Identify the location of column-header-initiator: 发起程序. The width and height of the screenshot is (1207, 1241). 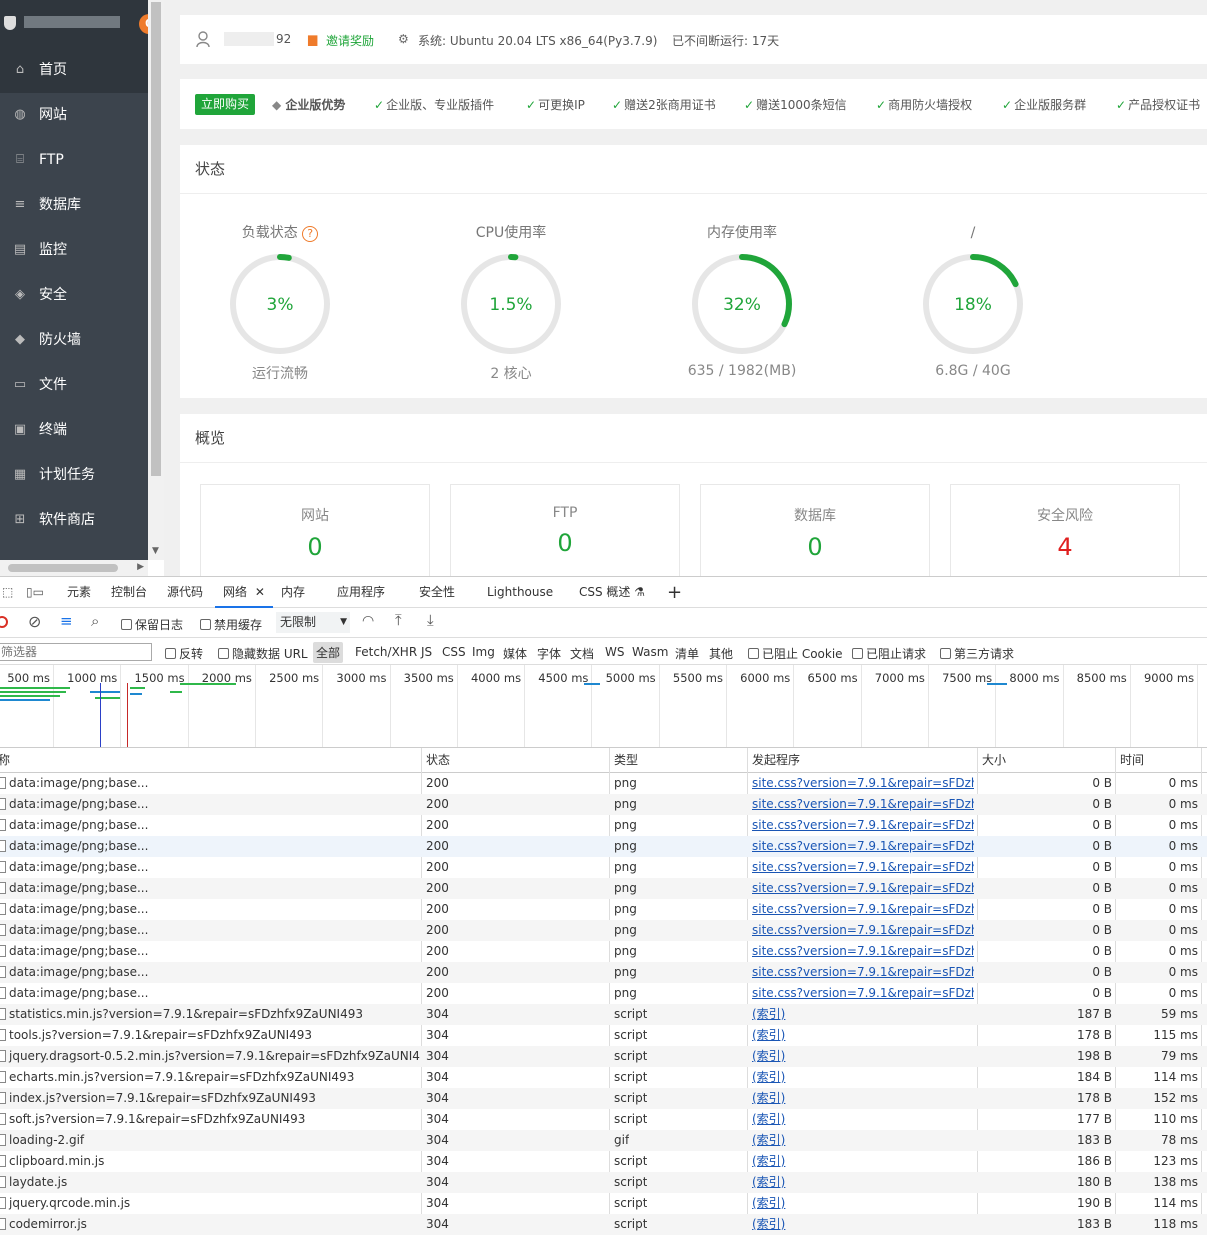
(776, 760).